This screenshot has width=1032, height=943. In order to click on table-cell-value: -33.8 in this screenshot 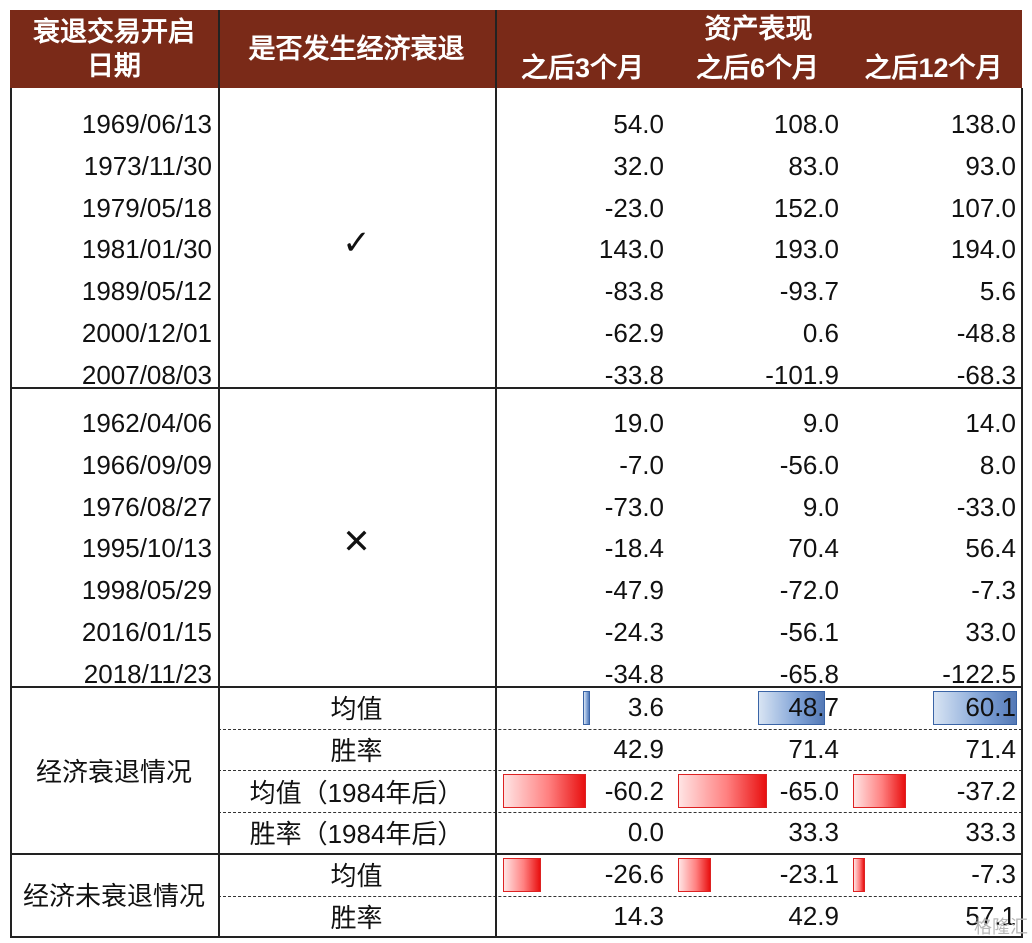, I will do `click(634, 374)`.